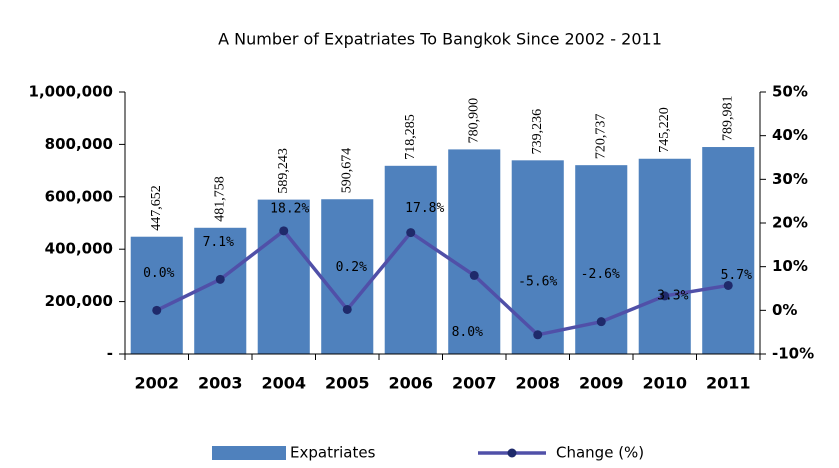 Image resolution: width=839 pixels, height=468 pixels. Describe the element at coordinates (727, 119) in the screenshot. I see `bar-value-label: 789,981` at that location.